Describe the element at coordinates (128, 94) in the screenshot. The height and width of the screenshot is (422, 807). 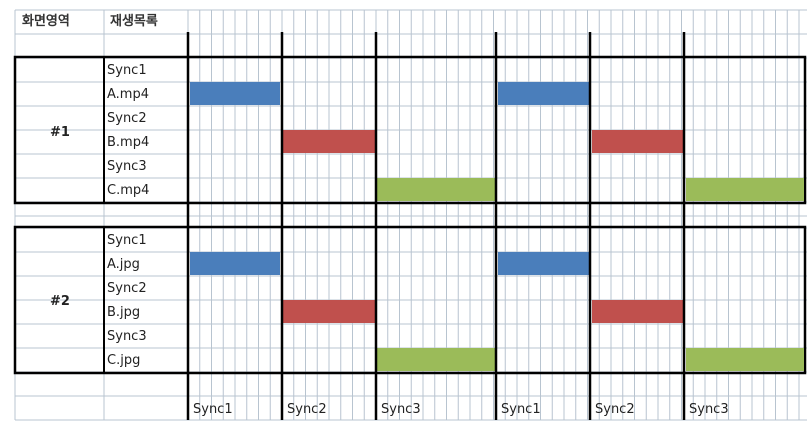
I see `group-1-row-label: A.mp4` at that location.